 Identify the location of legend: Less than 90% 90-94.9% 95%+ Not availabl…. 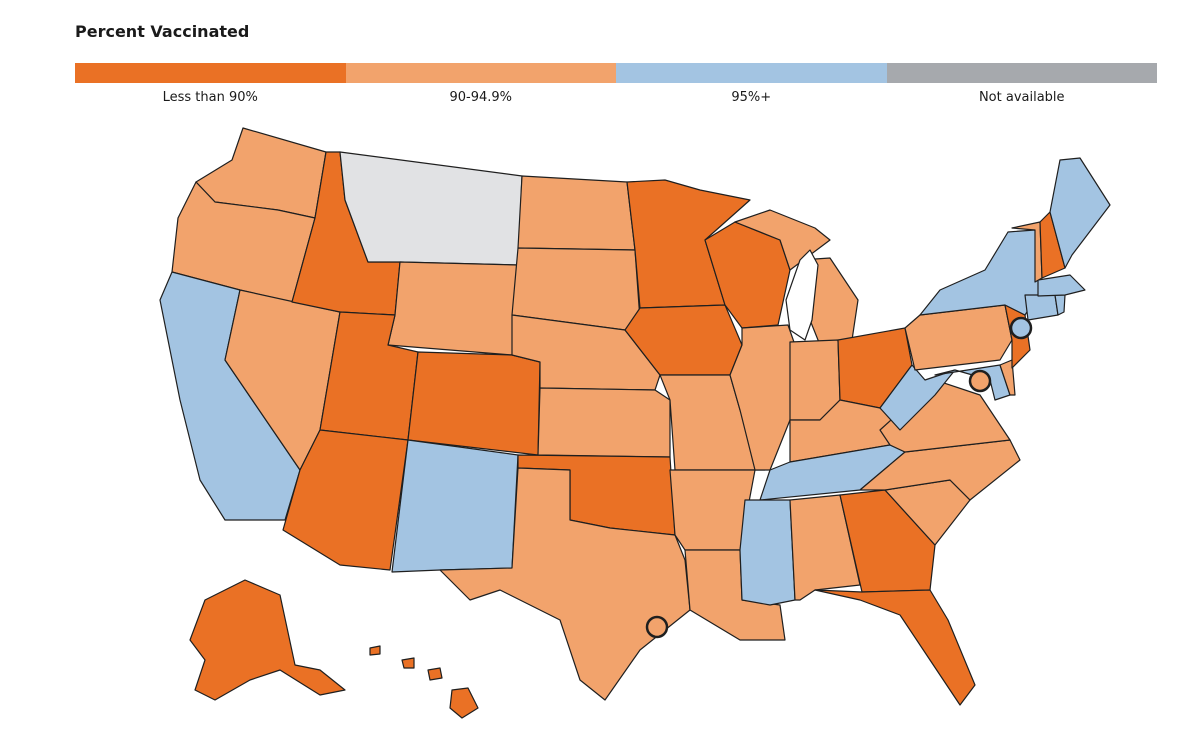
(616, 84).